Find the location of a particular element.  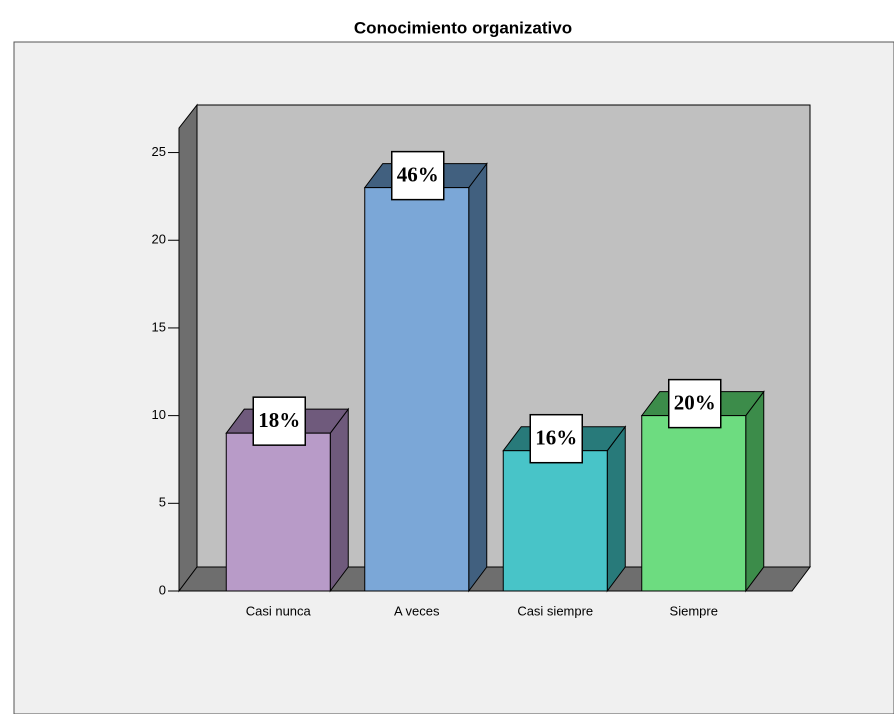

chart-title: Conocimiento organizativo is located at coordinates (463, 27).